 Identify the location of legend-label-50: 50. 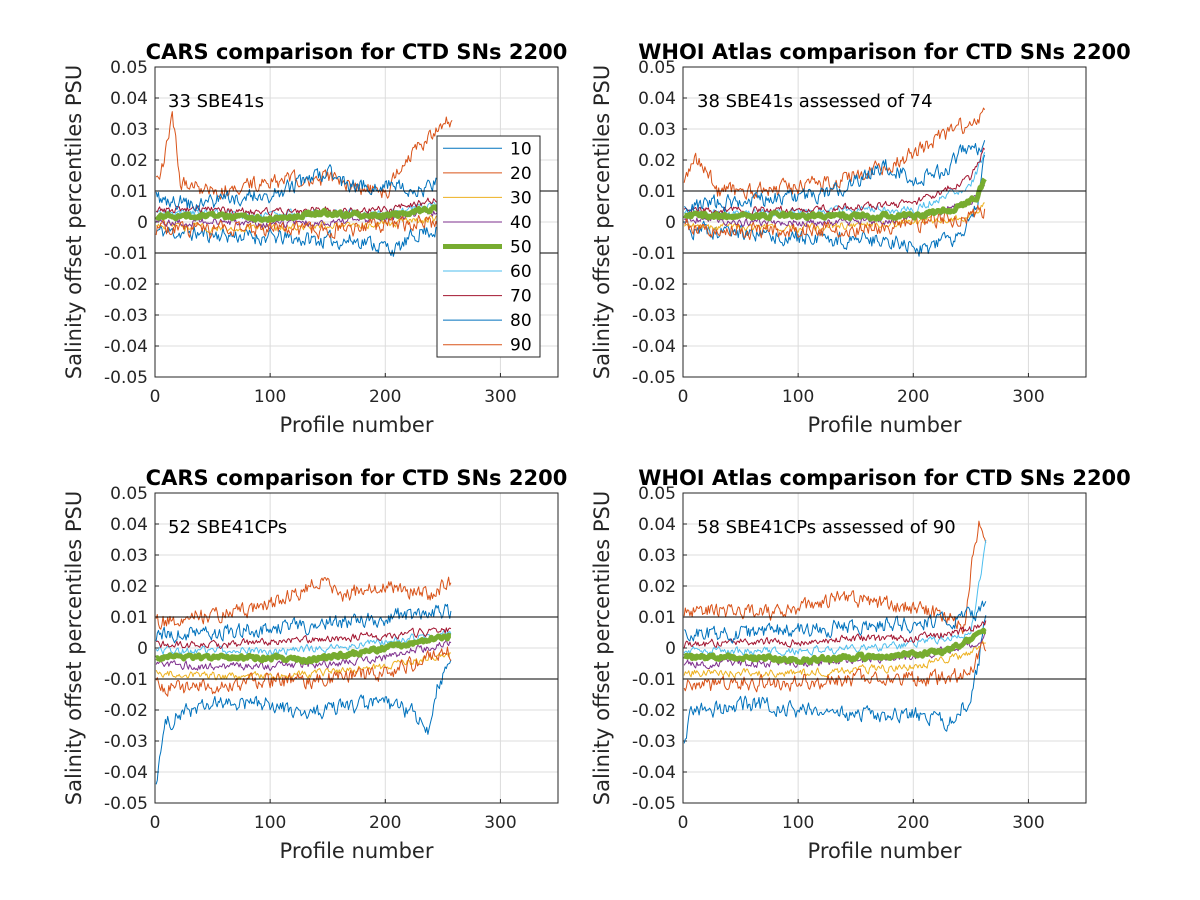
(521, 248).